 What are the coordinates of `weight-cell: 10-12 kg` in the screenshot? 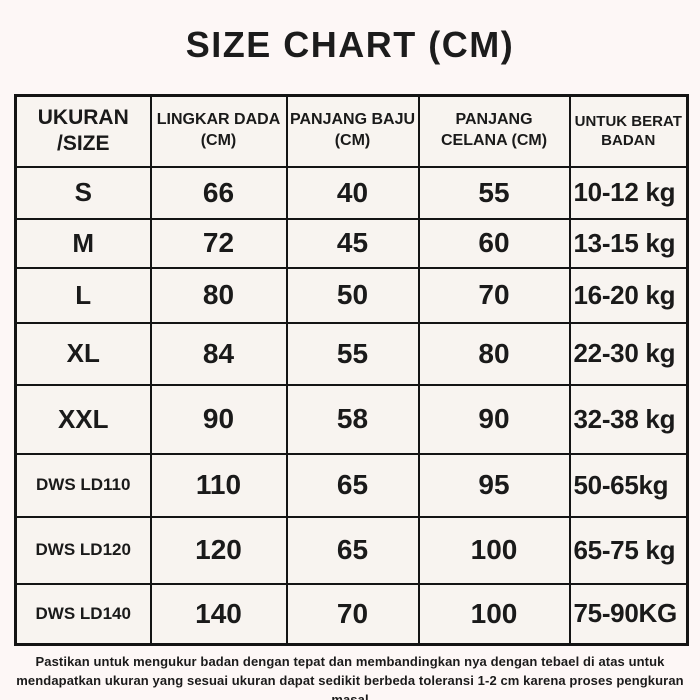 It's located at (628, 192).